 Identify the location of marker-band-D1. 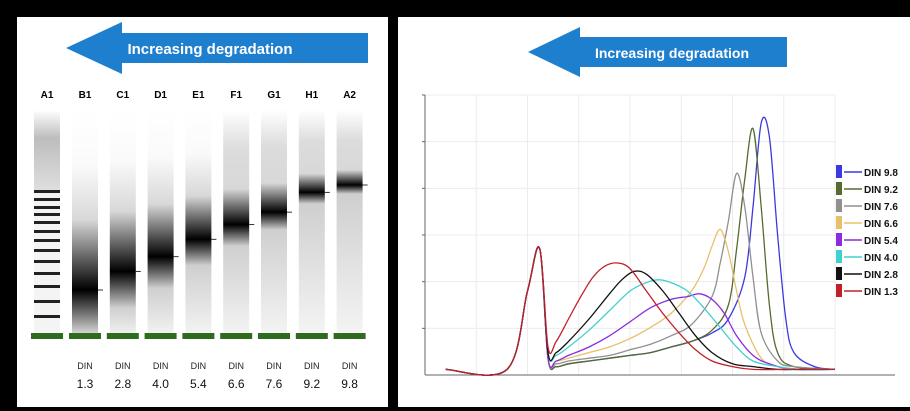
(160, 336).